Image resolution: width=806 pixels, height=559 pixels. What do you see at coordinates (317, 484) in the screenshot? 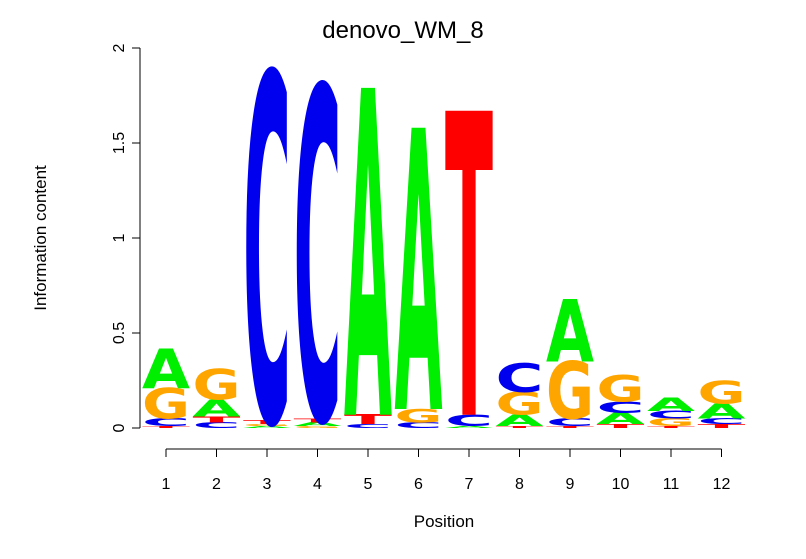
I see `x-tick-label: 4` at bounding box center [317, 484].